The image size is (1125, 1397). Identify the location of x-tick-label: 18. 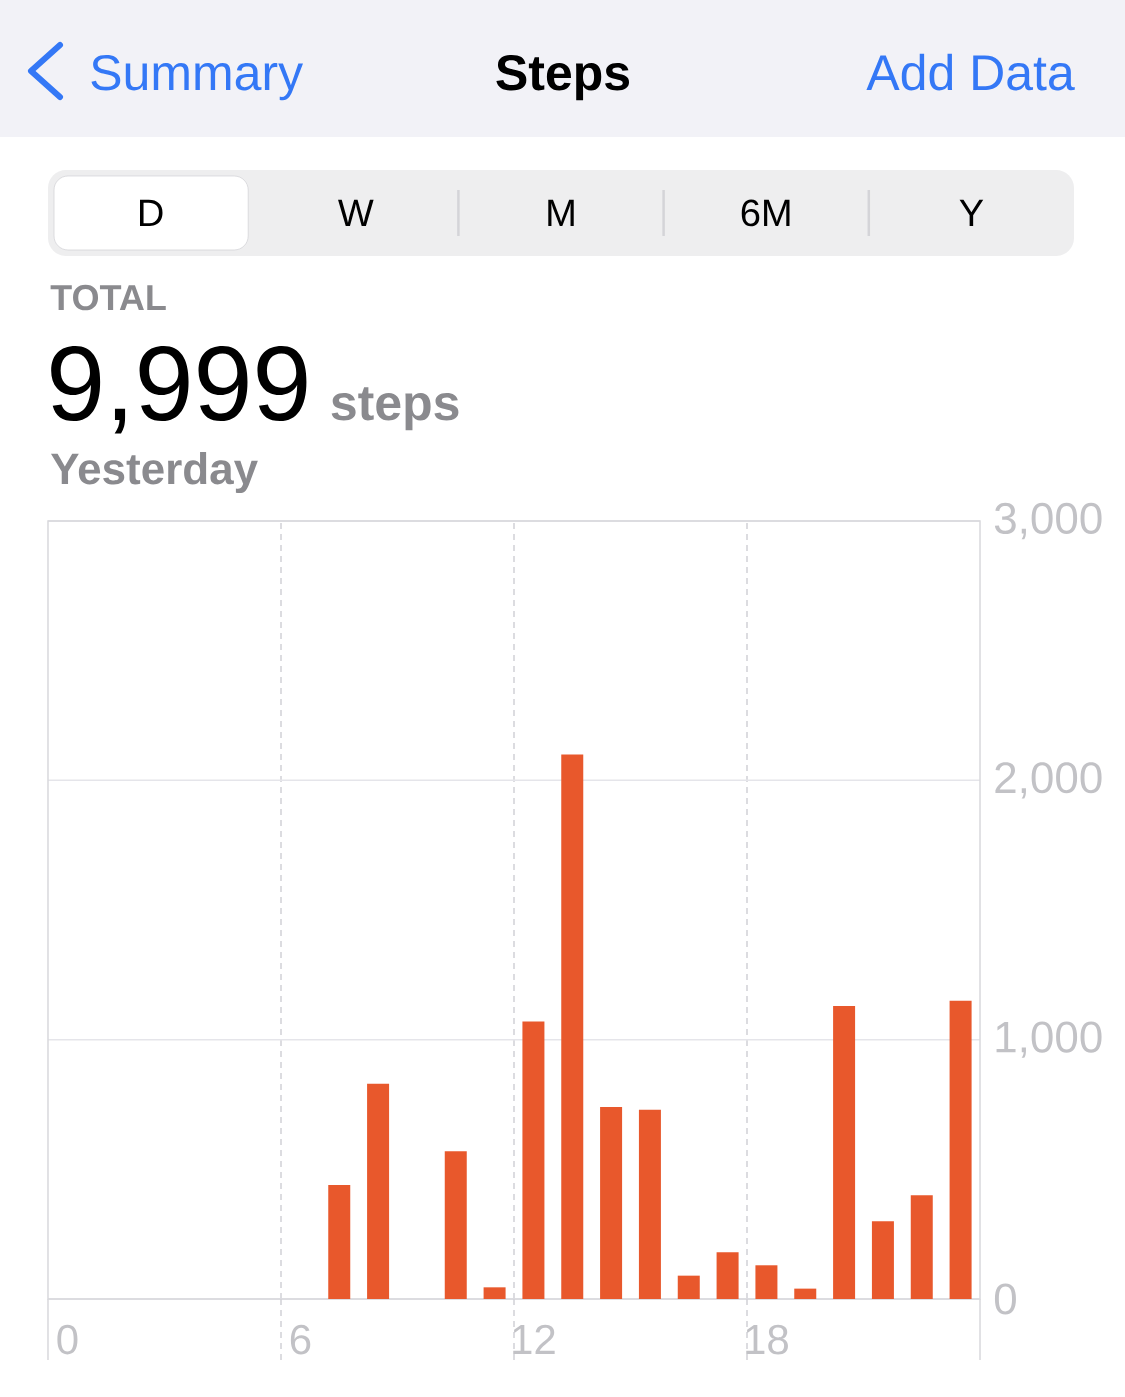
(767, 1339).